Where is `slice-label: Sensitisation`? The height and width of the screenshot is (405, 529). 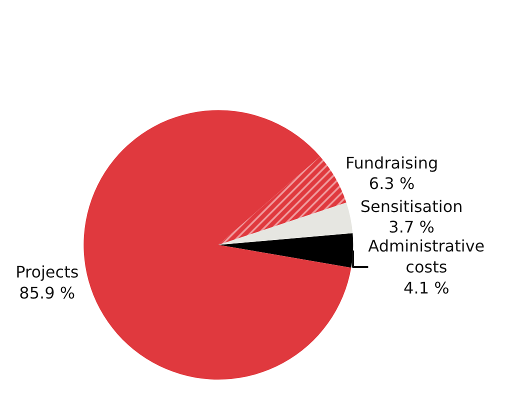 slice-label: Sensitisation is located at coordinates (411, 206).